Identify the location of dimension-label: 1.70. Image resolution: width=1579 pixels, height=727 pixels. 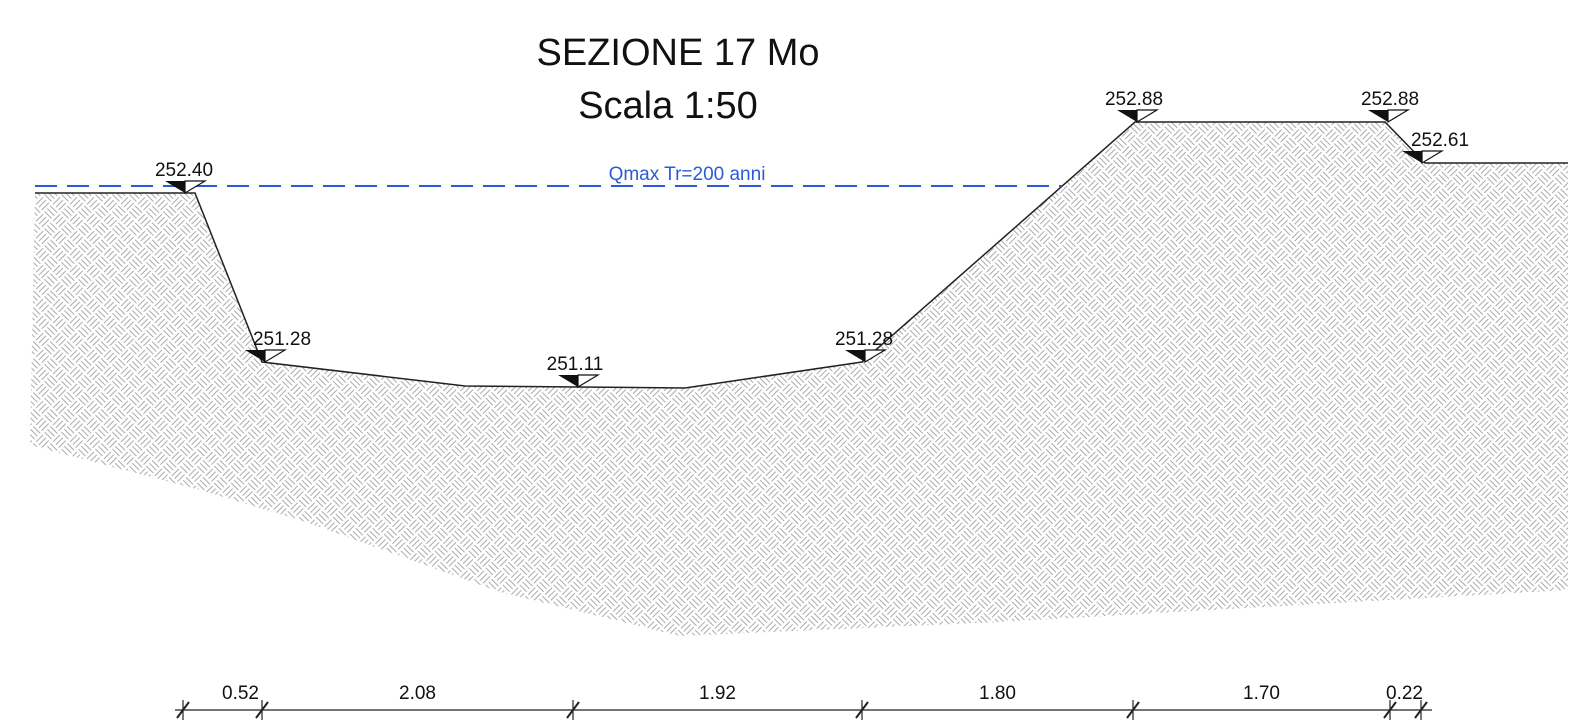
(1261, 693).